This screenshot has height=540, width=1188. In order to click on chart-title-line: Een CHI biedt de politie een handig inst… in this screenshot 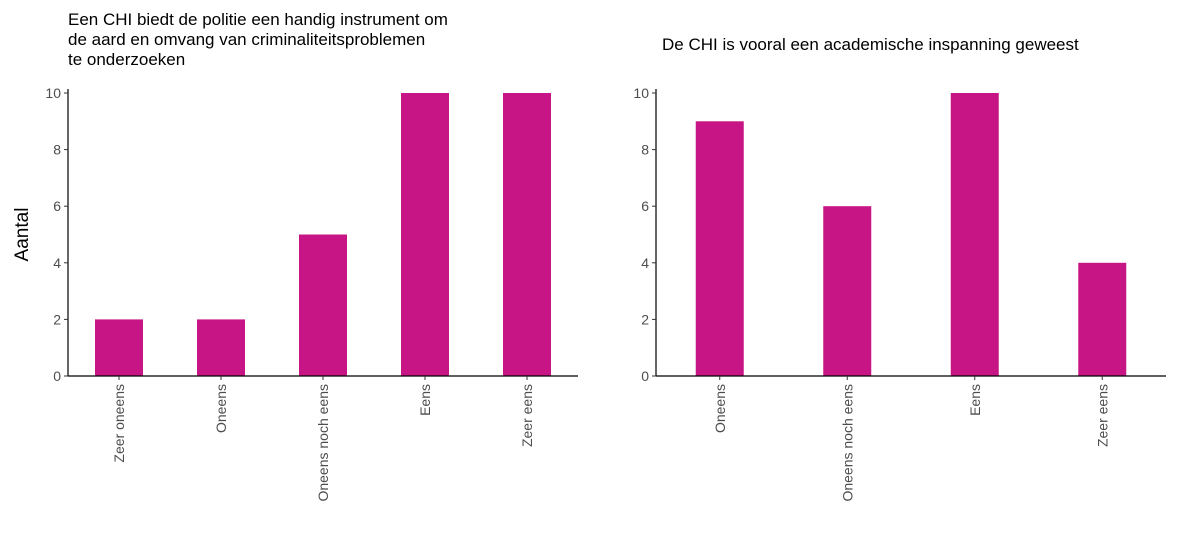, I will do `click(258, 19)`.